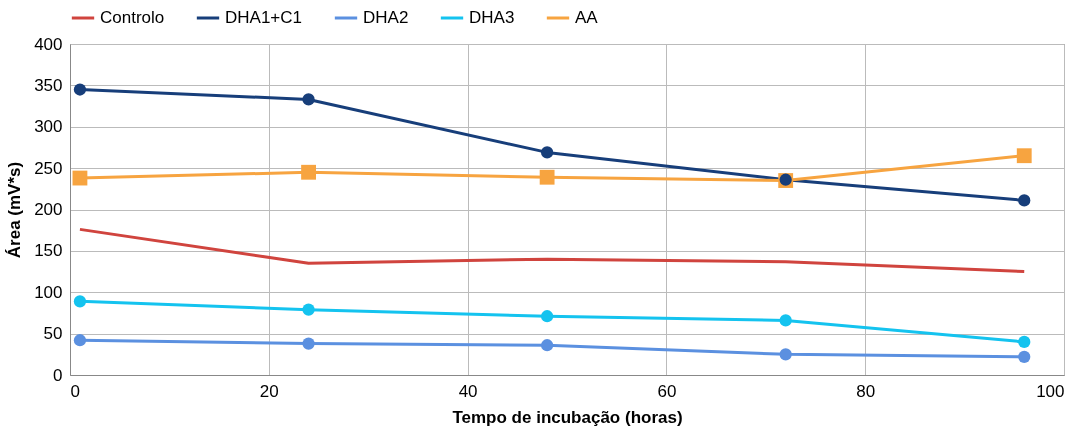 The height and width of the screenshot is (439, 1079). Describe the element at coordinates (58, 375) in the screenshot. I see `y-tick-label: 0` at that location.